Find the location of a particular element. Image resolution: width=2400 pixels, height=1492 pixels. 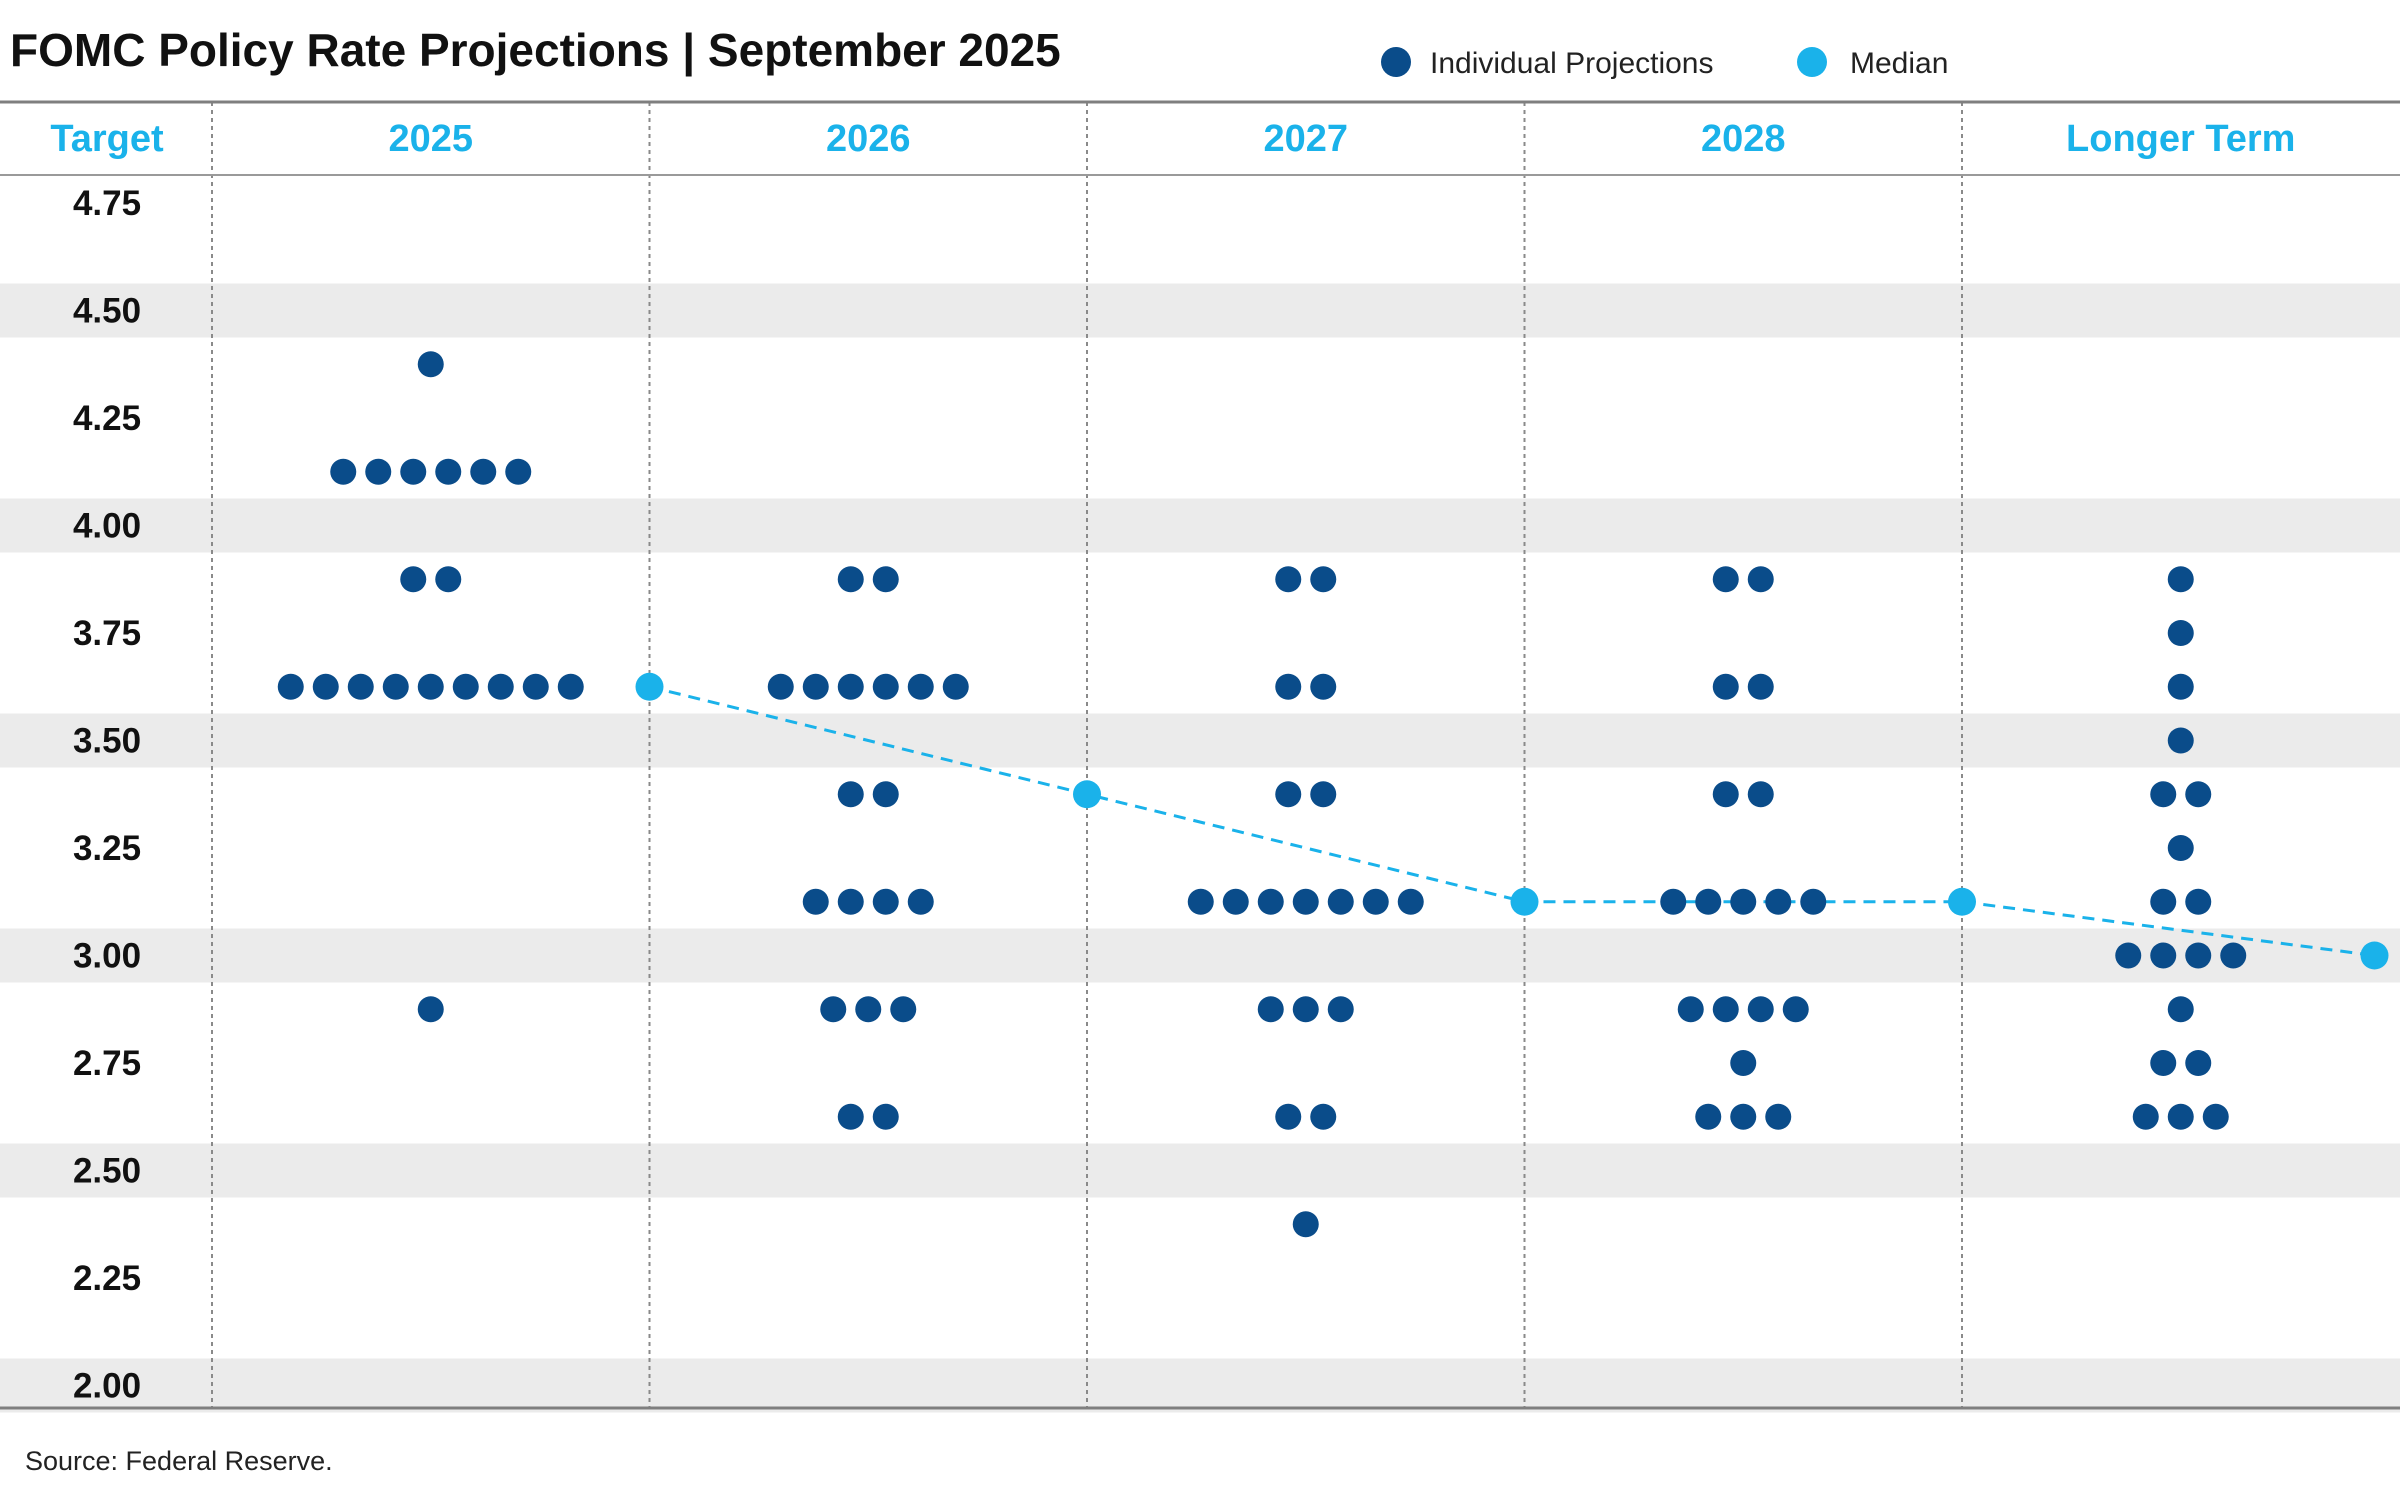

y-tick-label: 2.25 is located at coordinates (107, 1278).